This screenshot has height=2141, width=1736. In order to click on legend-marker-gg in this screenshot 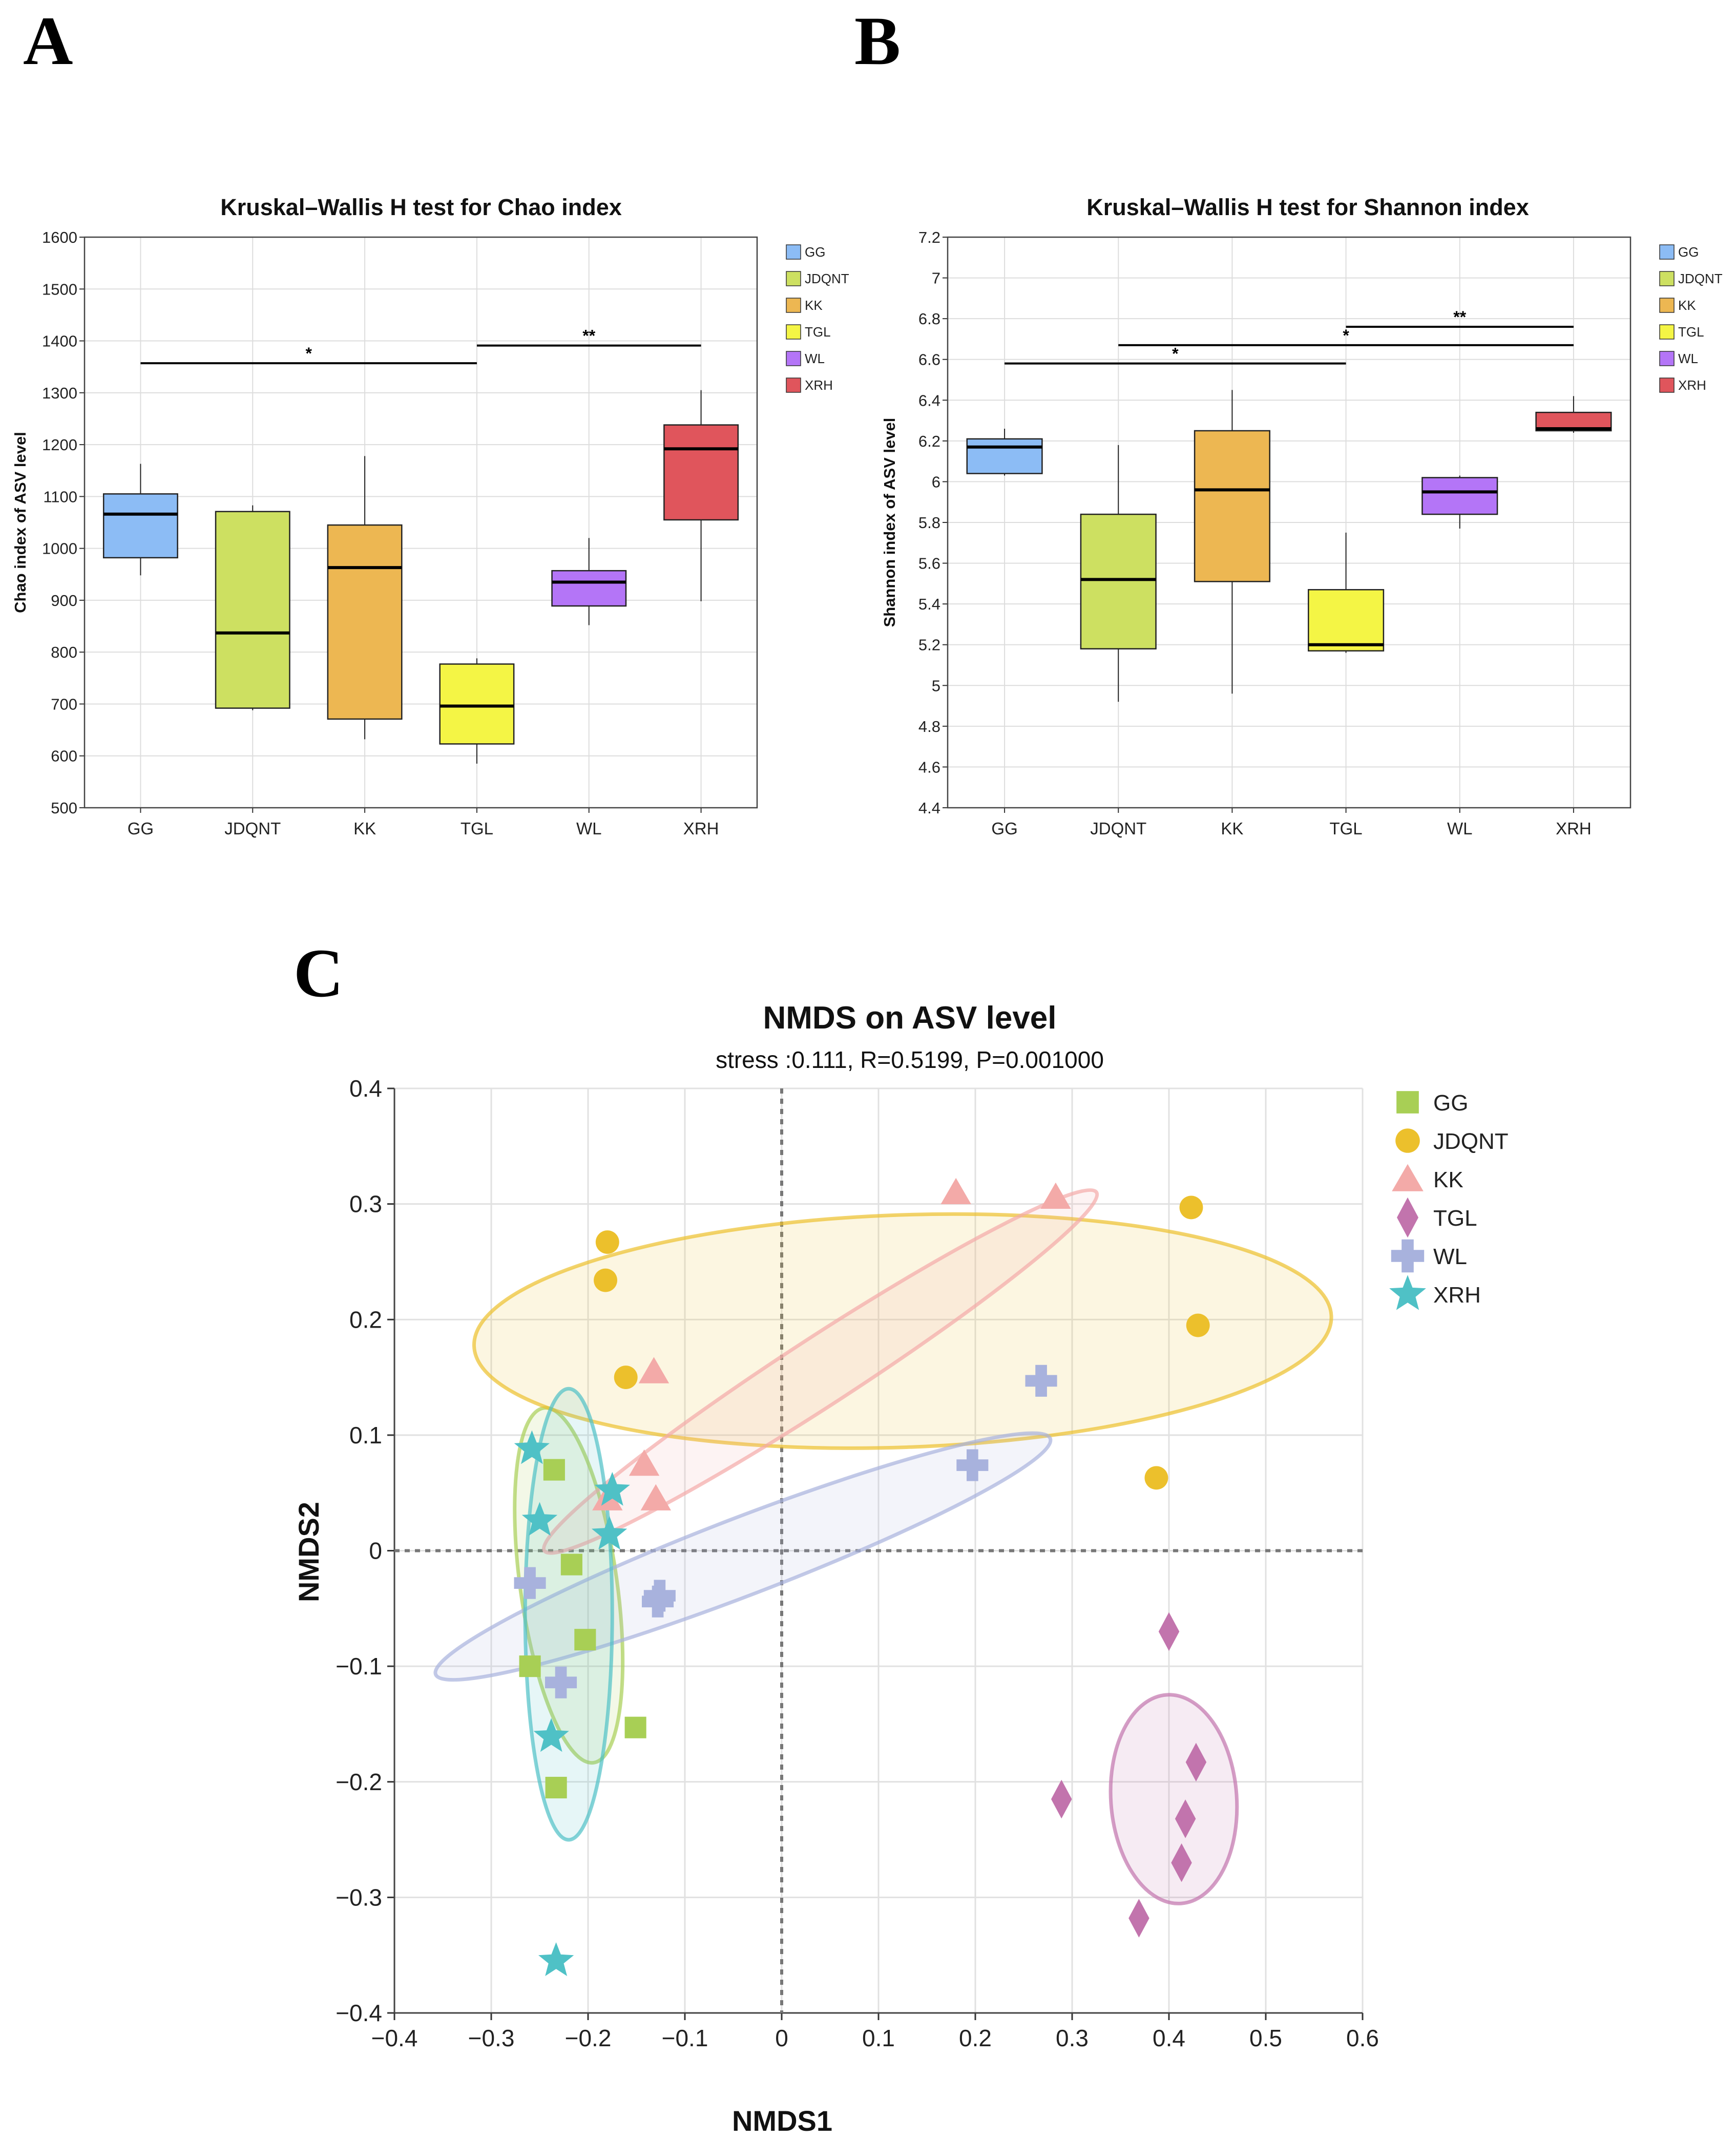, I will do `click(1407, 1102)`.